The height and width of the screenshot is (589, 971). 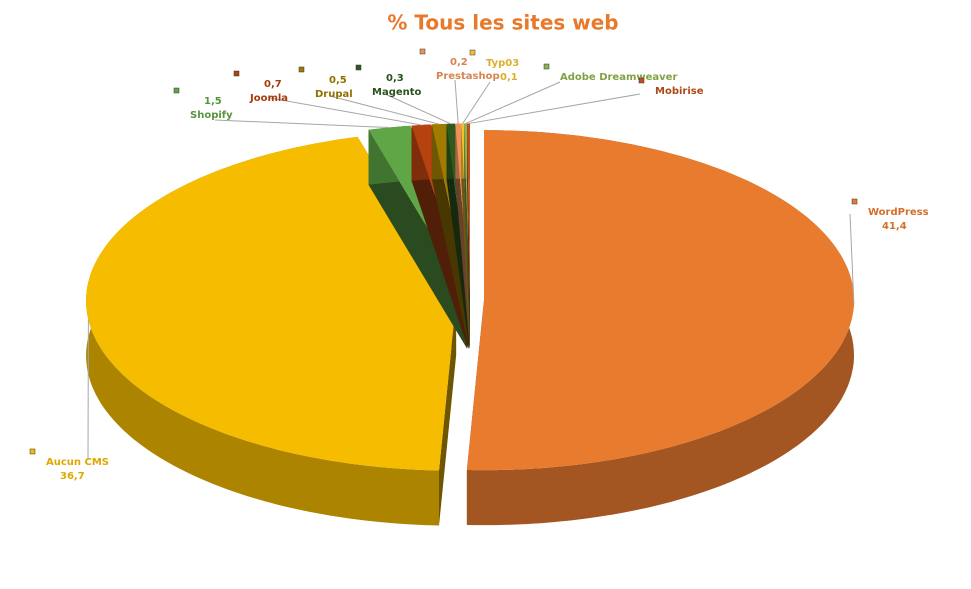 What do you see at coordinates (268, 98) in the screenshot?
I see `category-label: Joomla` at bounding box center [268, 98].